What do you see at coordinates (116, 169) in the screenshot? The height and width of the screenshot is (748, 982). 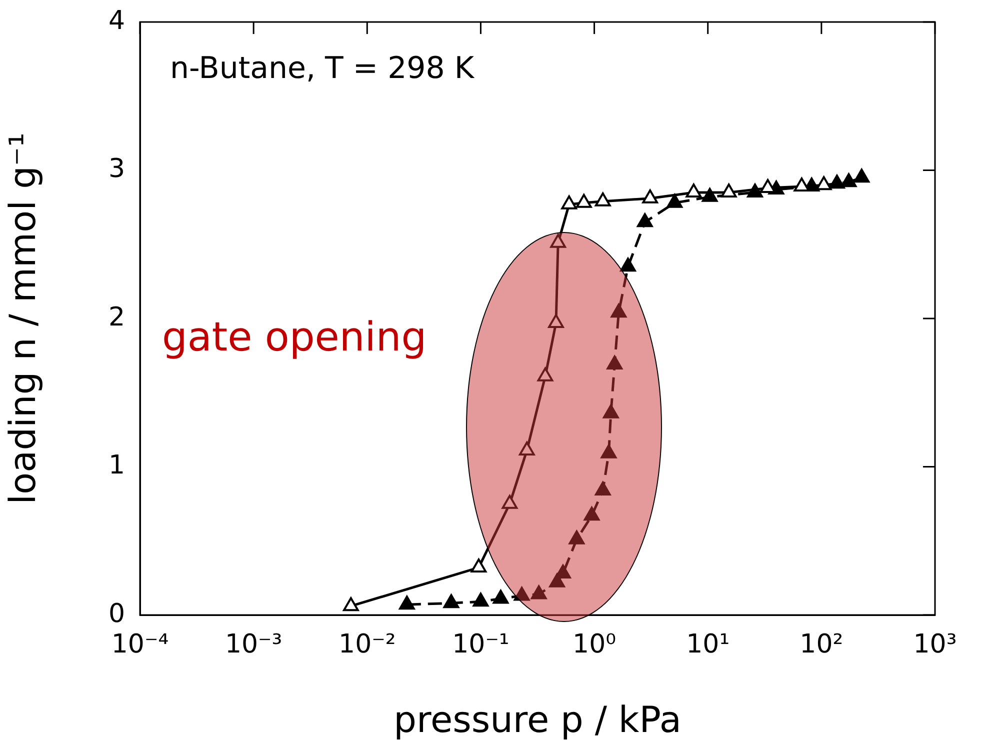 I see `y-tick-label: 3` at bounding box center [116, 169].